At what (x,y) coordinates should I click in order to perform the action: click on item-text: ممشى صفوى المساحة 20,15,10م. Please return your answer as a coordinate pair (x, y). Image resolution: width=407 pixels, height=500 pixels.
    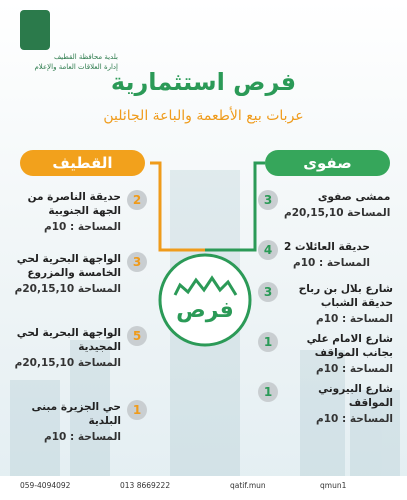
    Looking at the image, I should click on (337, 204).